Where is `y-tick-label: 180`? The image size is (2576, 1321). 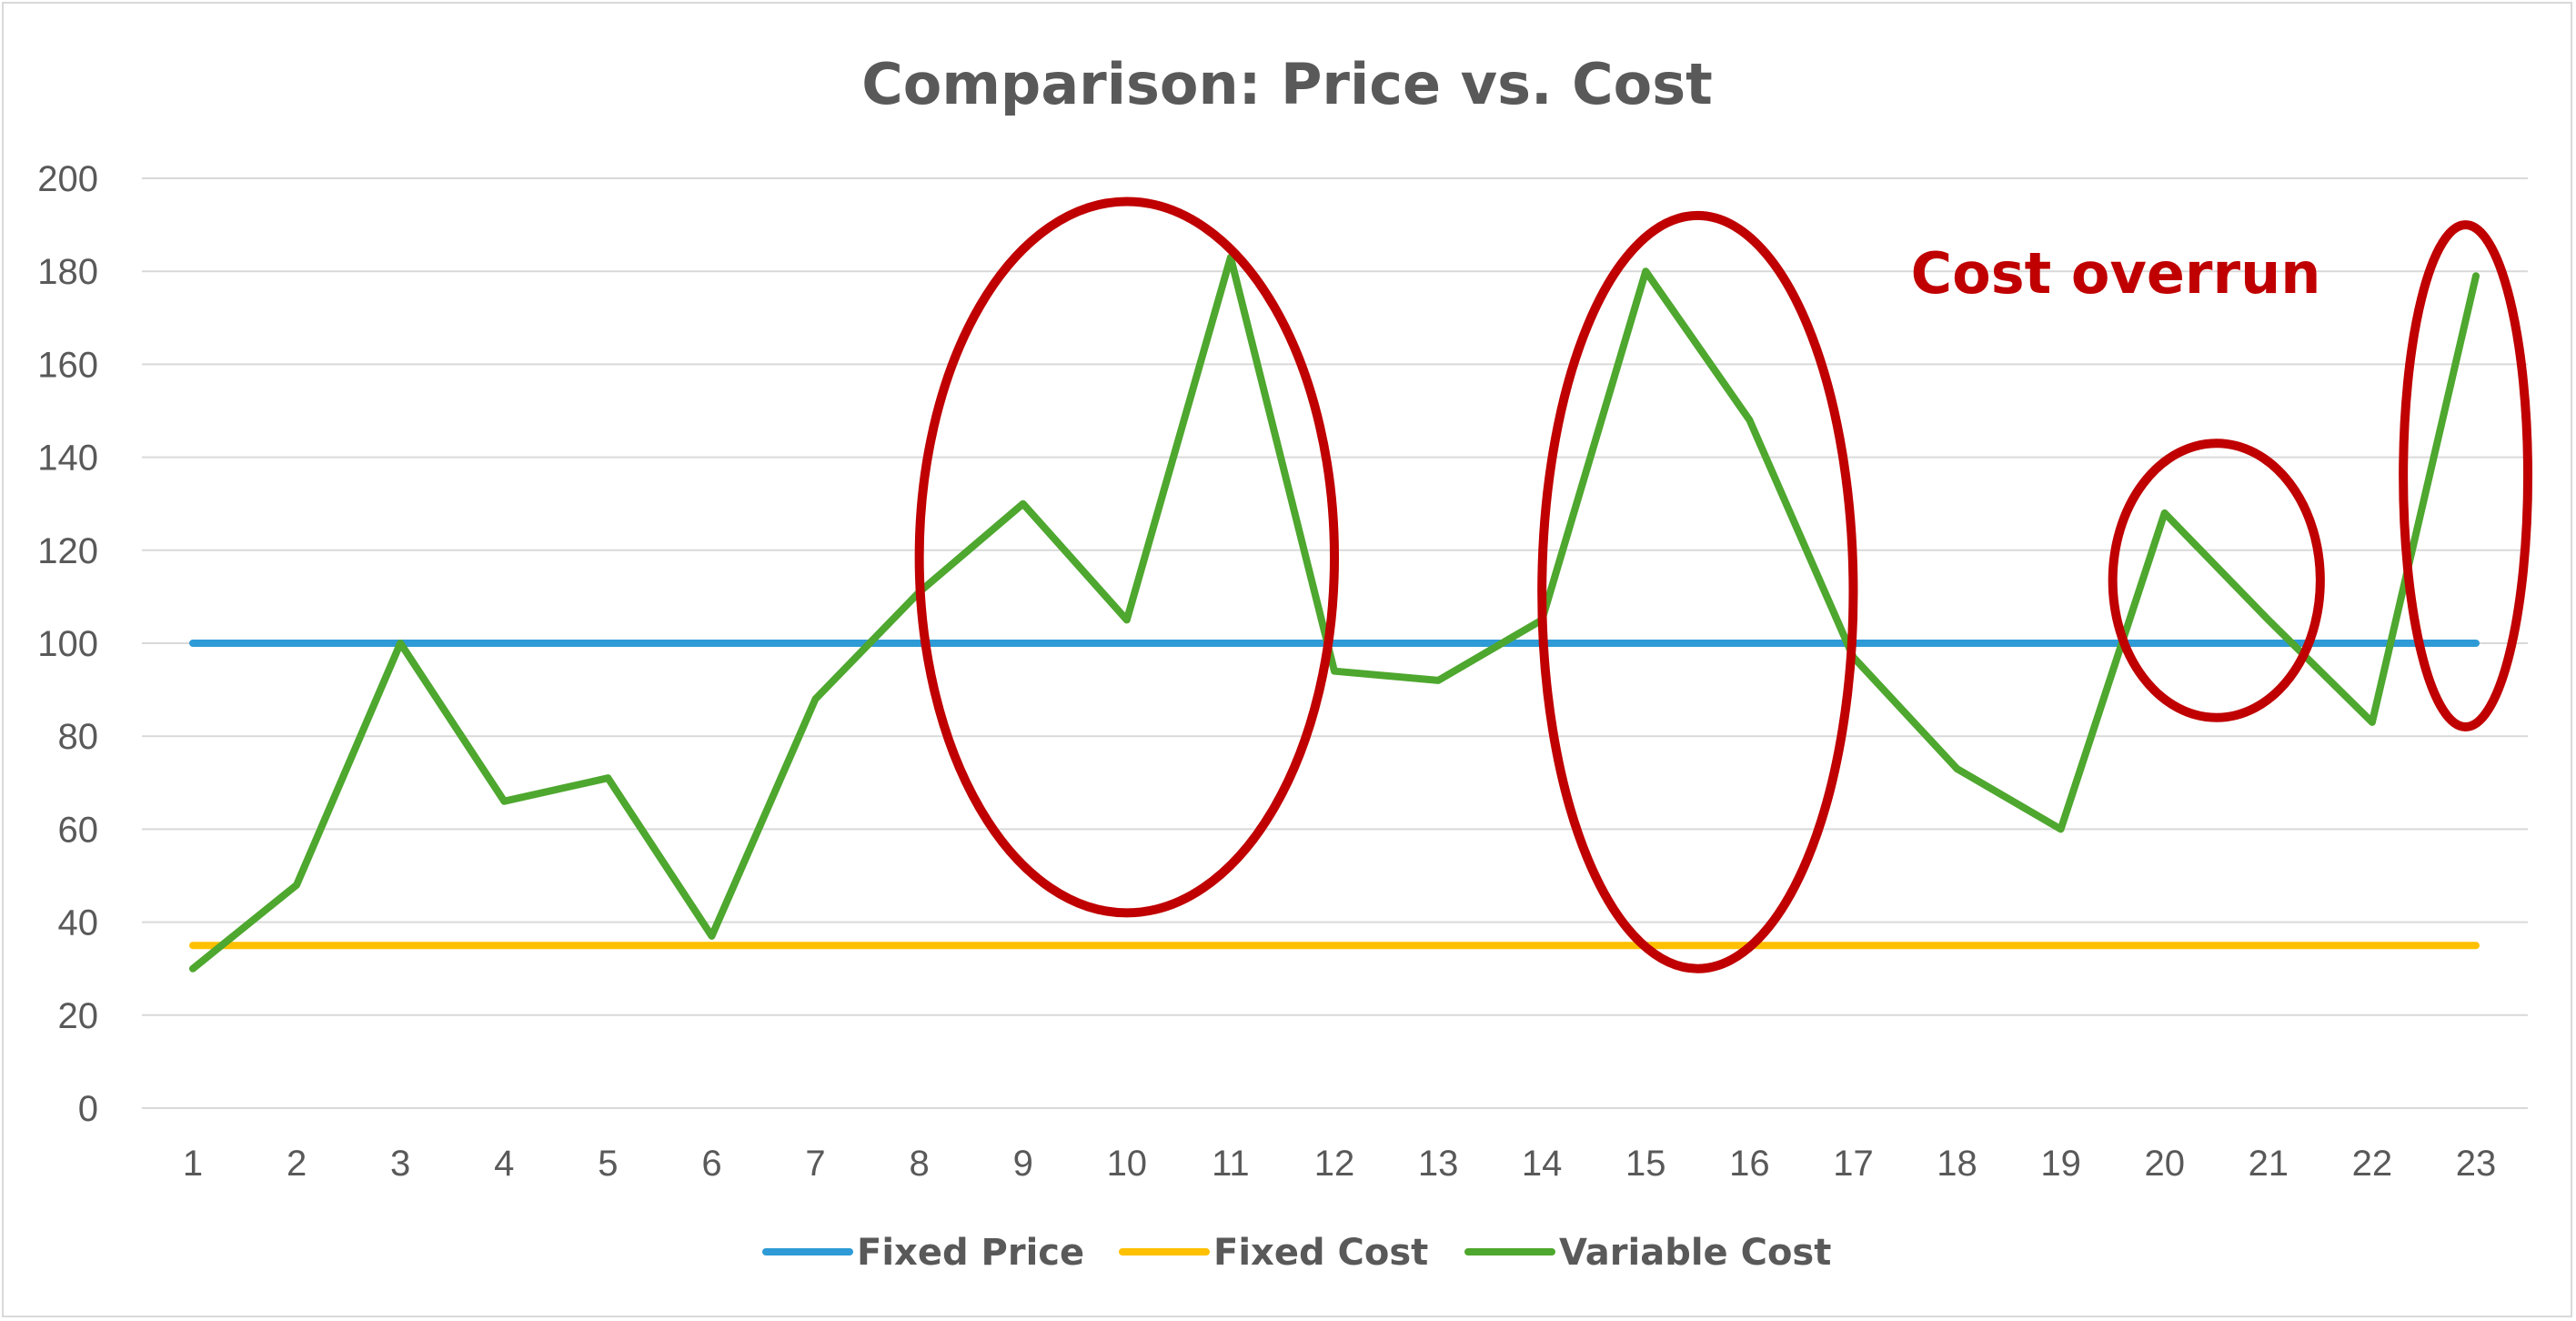 y-tick-label: 180 is located at coordinates (67, 272).